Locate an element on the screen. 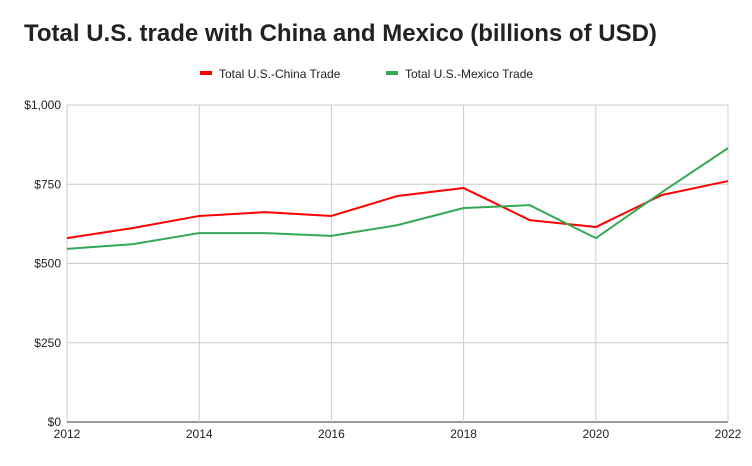  y-tick-label: $0 is located at coordinates (55, 422).